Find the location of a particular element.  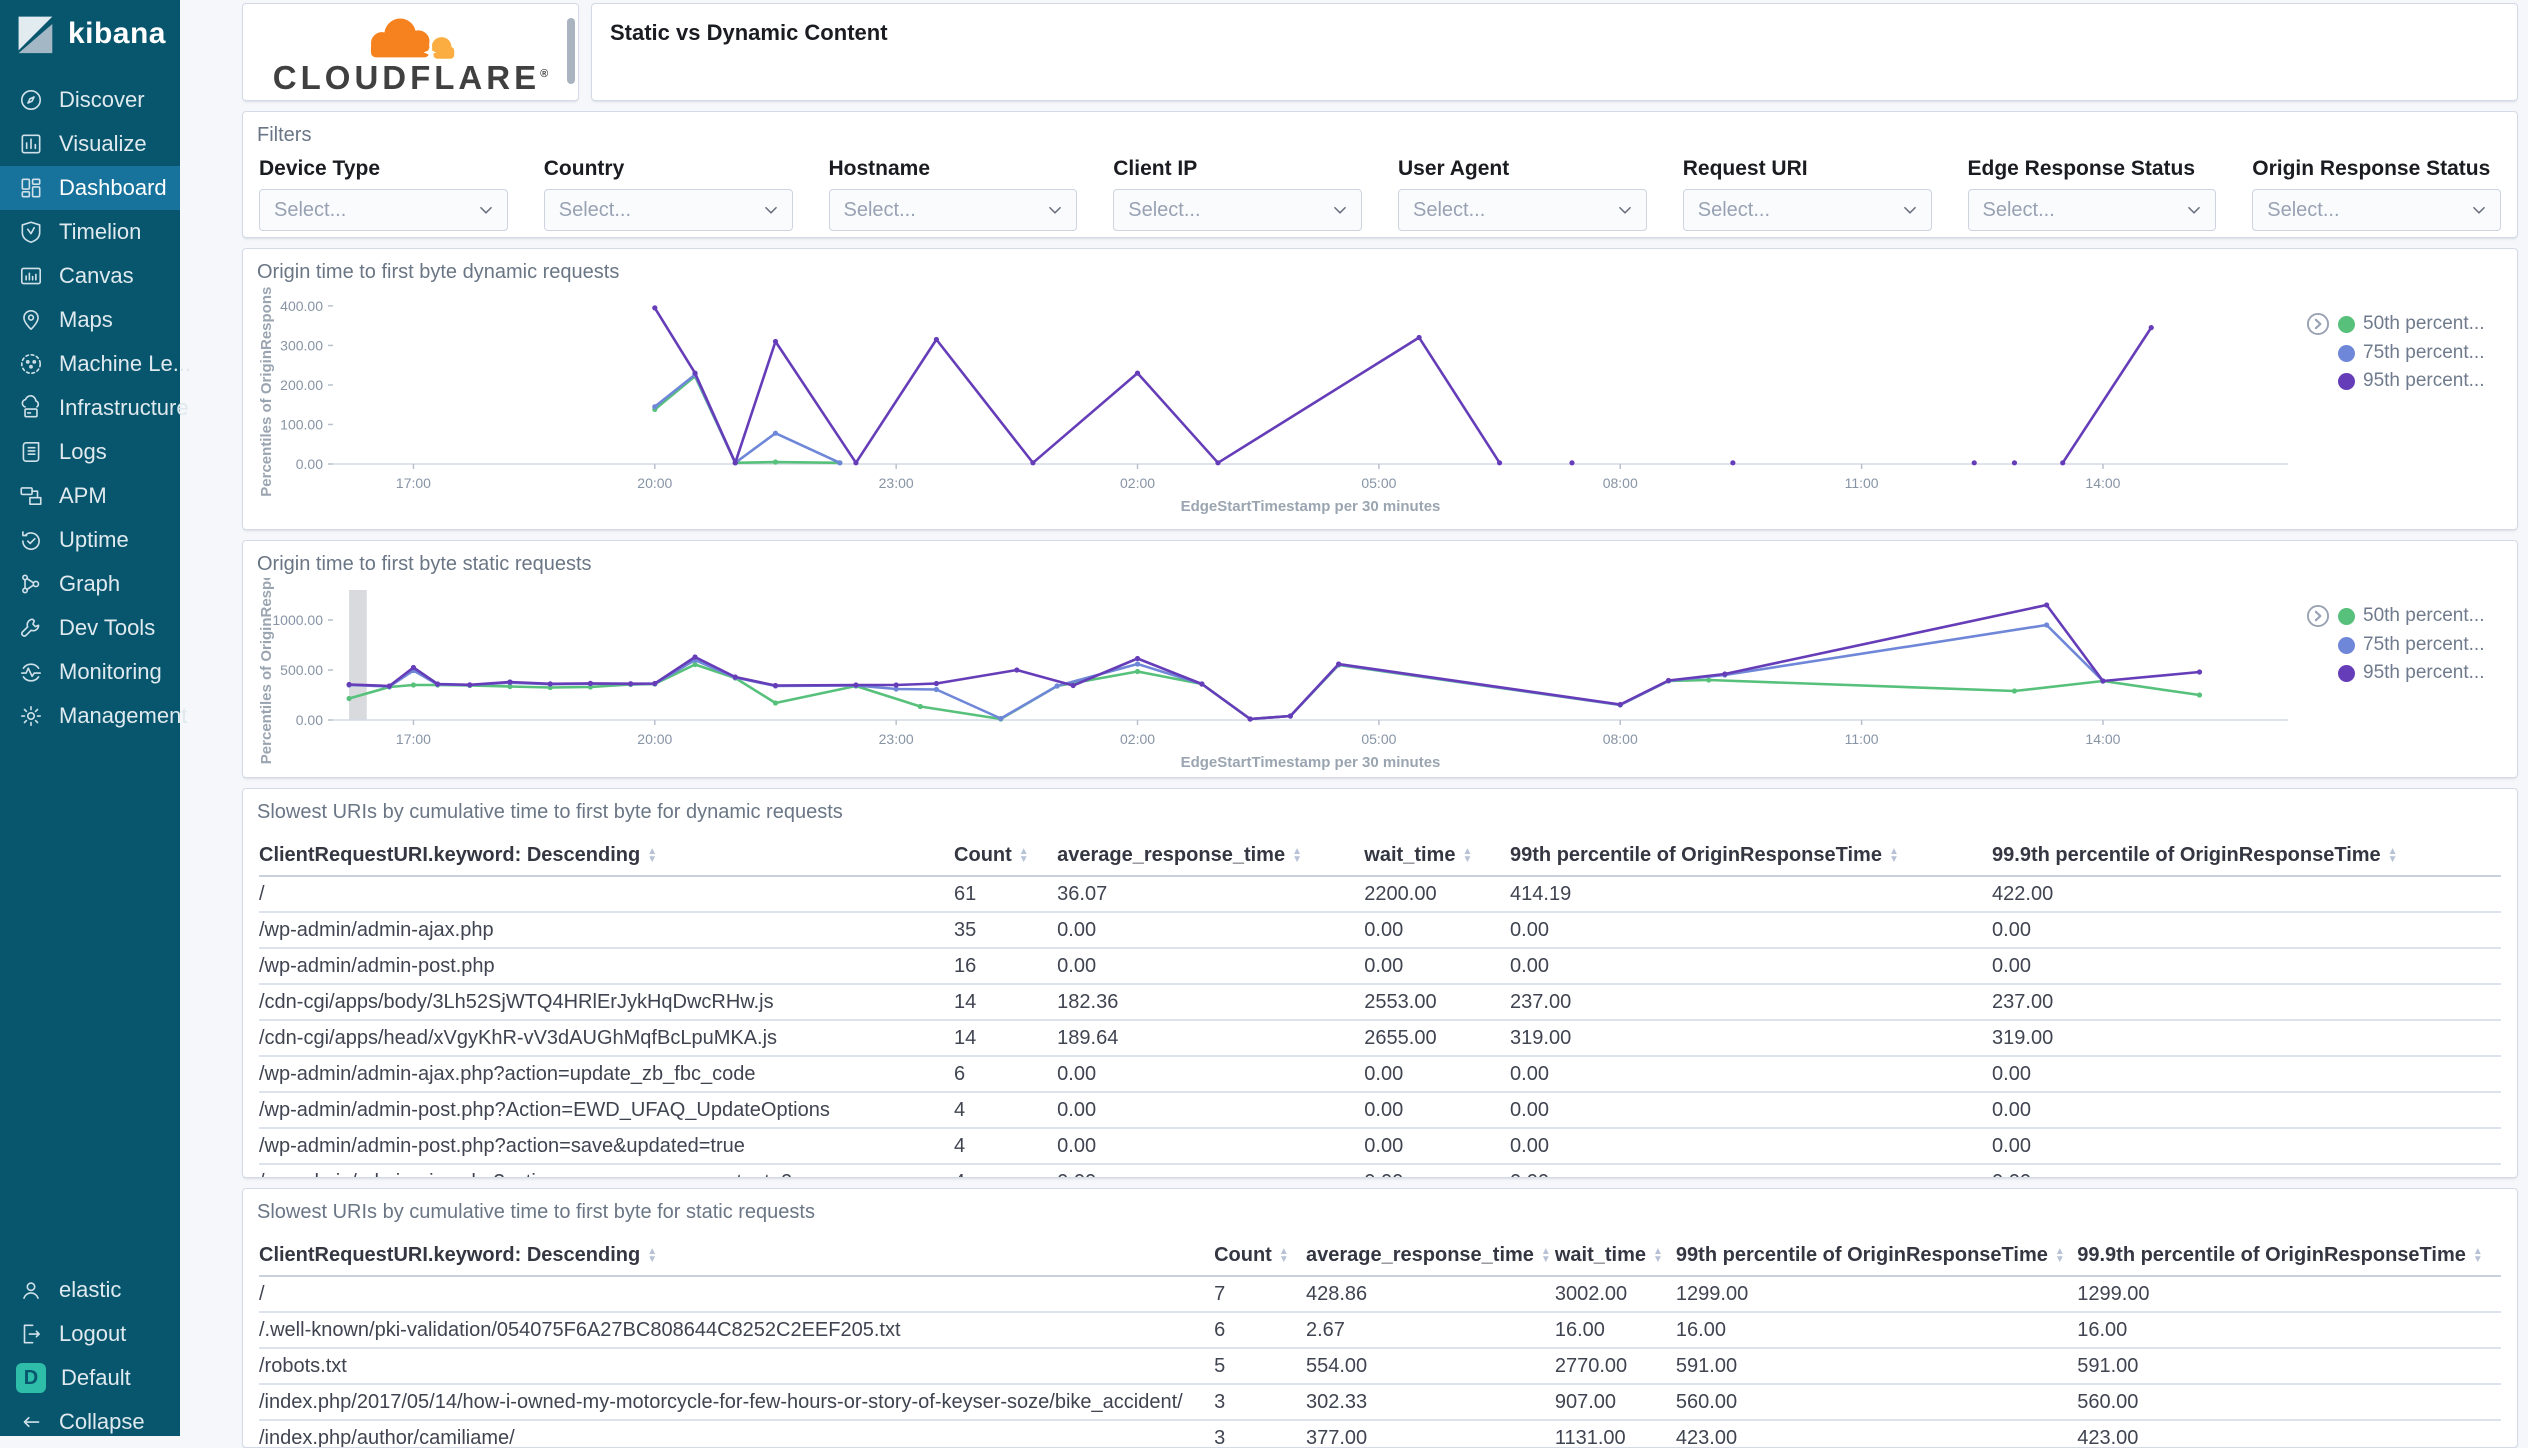

value-cell: 422.00 is located at coordinates (2246, 894).